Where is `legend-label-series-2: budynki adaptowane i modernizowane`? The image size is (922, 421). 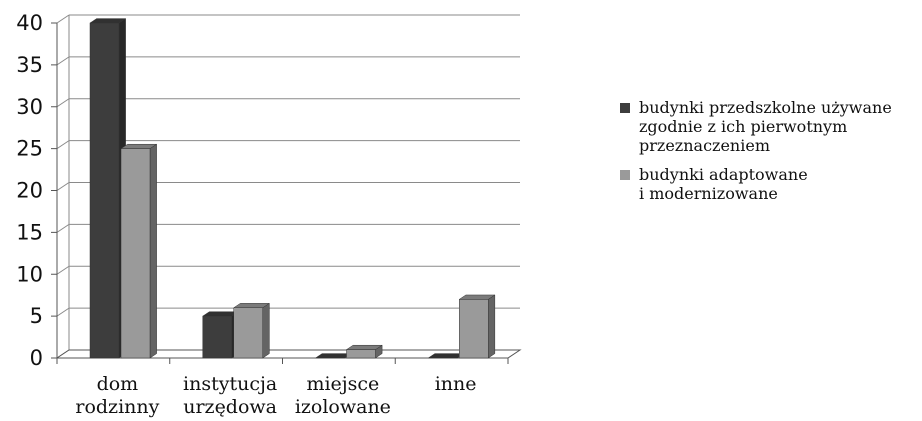 legend-label-series-2: budynki adaptowane i modernizowane is located at coordinates (723, 184).